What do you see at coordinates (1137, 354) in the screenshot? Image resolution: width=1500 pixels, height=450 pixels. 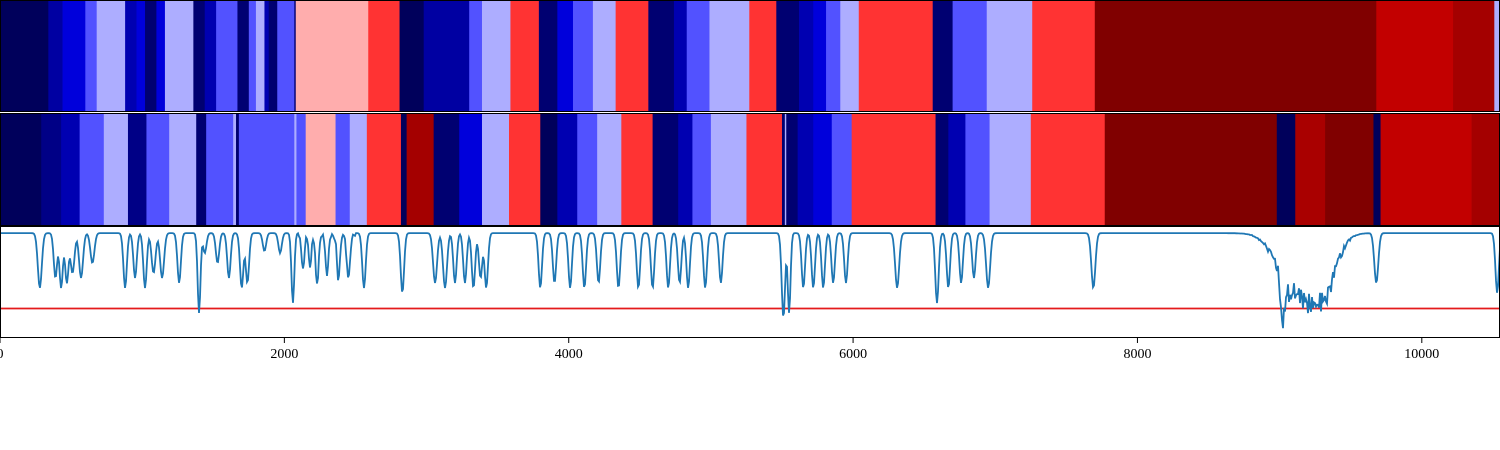 I see `x-tick-label-4: 8000` at bounding box center [1137, 354].